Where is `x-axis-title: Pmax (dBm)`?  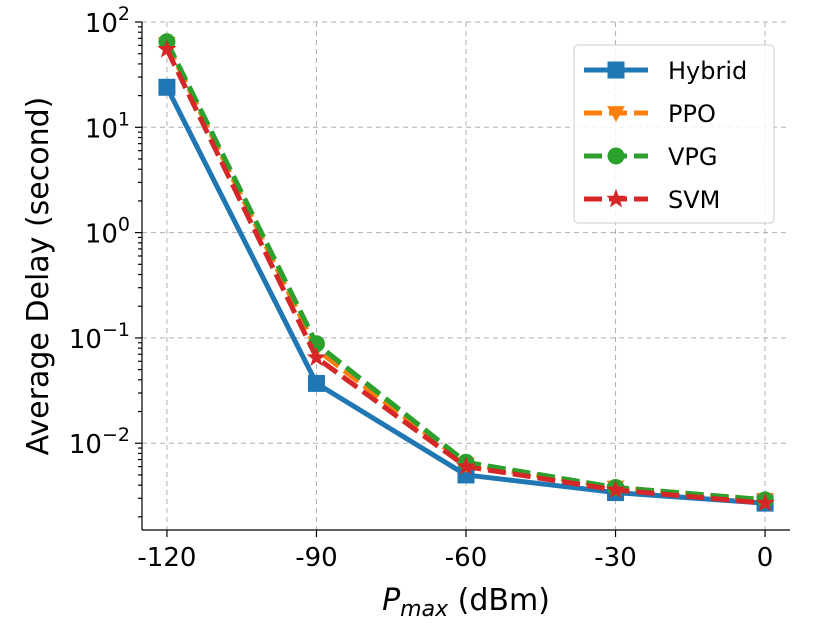
x-axis-title: Pmax (dBm) is located at coordinates (466, 602).